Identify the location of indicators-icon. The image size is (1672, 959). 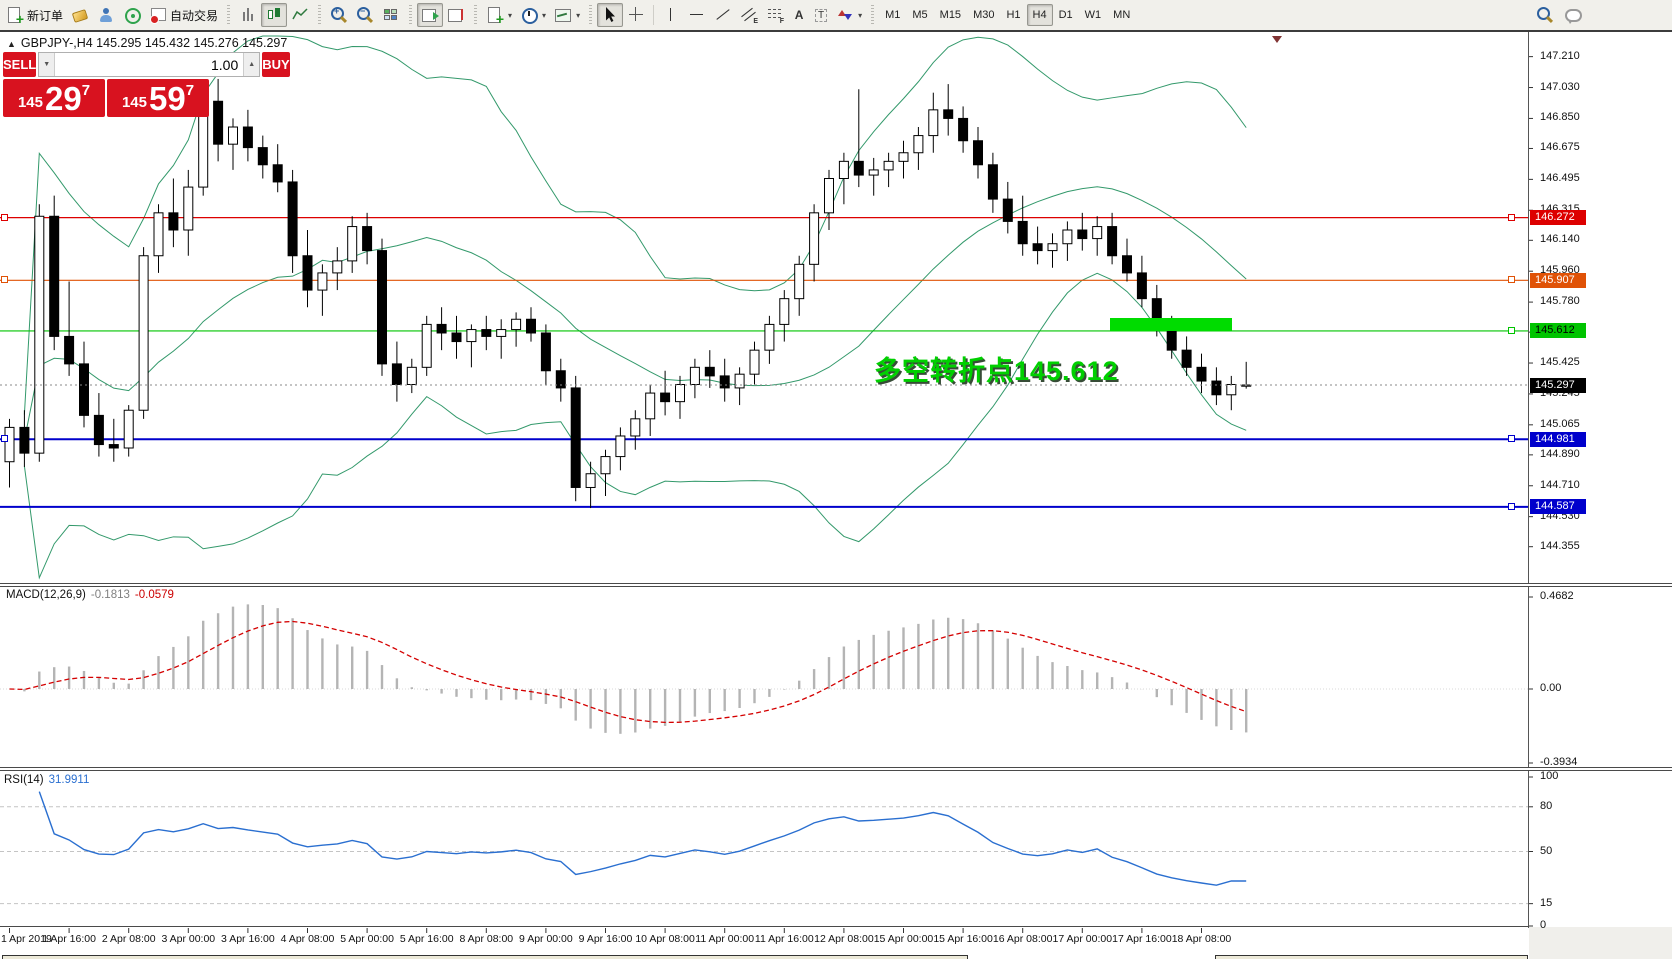
(495, 16).